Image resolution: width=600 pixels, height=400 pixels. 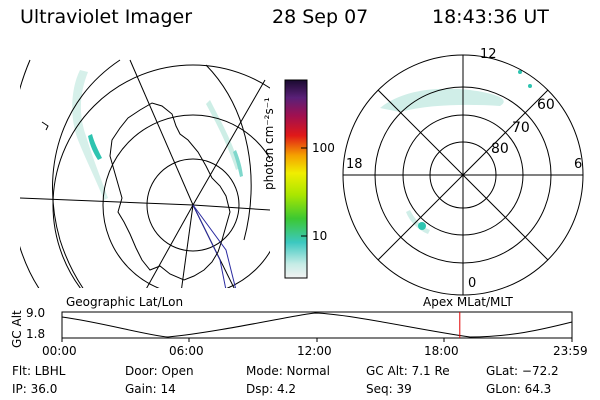 What do you see at coordinates (488, 54) in the screenshot?
I see `mlt-label-12: 12` at bounding box center [488, 54].